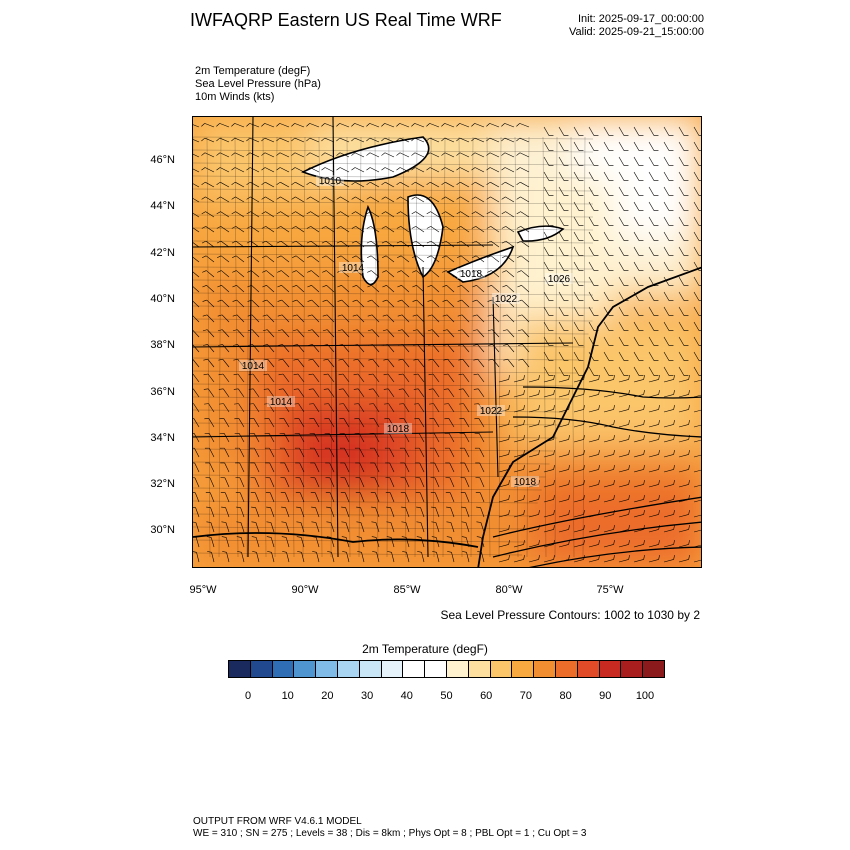 The width and height of the screenshot is (850, 850). Describe the element at coordinates (261, 669) in the screenshot. I see `colorbar-swatch` at that location.